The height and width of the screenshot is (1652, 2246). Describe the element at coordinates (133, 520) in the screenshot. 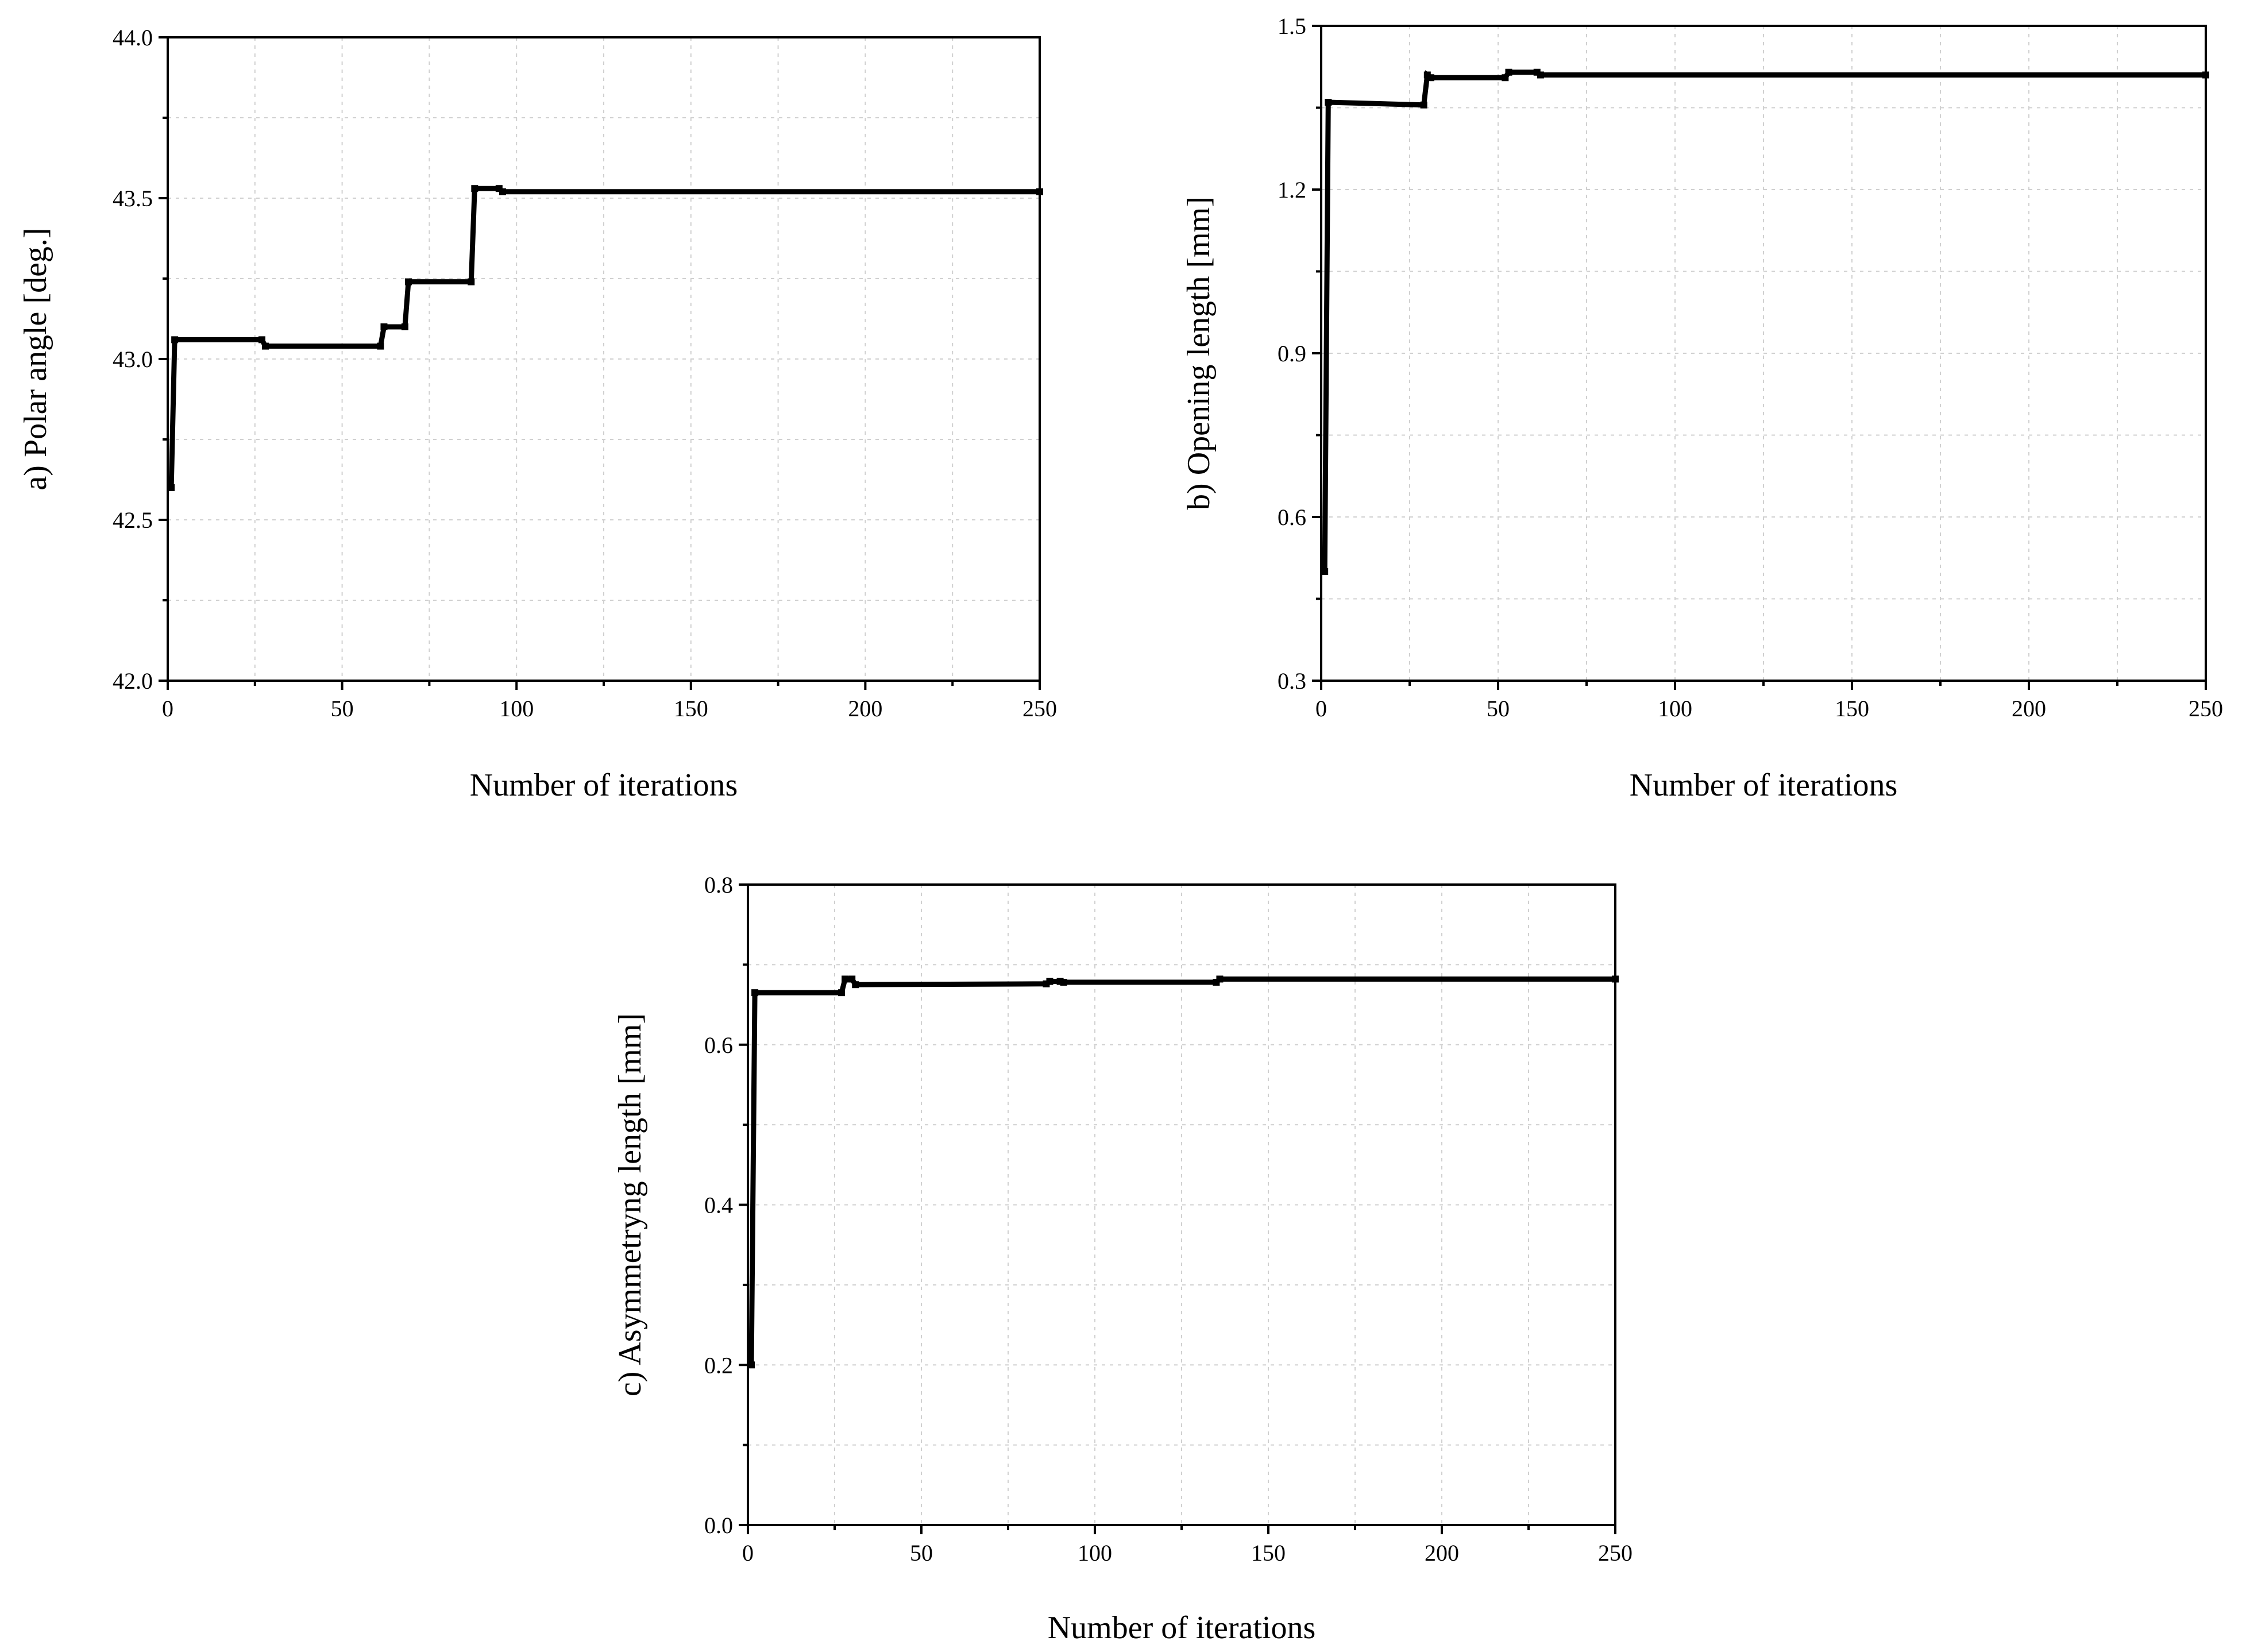

I see `y-tick-label: 42.5` at that location.